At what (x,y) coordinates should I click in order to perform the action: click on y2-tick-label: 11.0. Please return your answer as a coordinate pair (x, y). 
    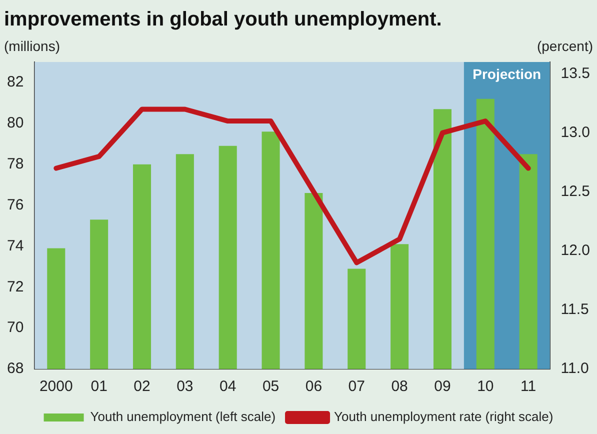
    Looking at the image, I should click on (574, 369).